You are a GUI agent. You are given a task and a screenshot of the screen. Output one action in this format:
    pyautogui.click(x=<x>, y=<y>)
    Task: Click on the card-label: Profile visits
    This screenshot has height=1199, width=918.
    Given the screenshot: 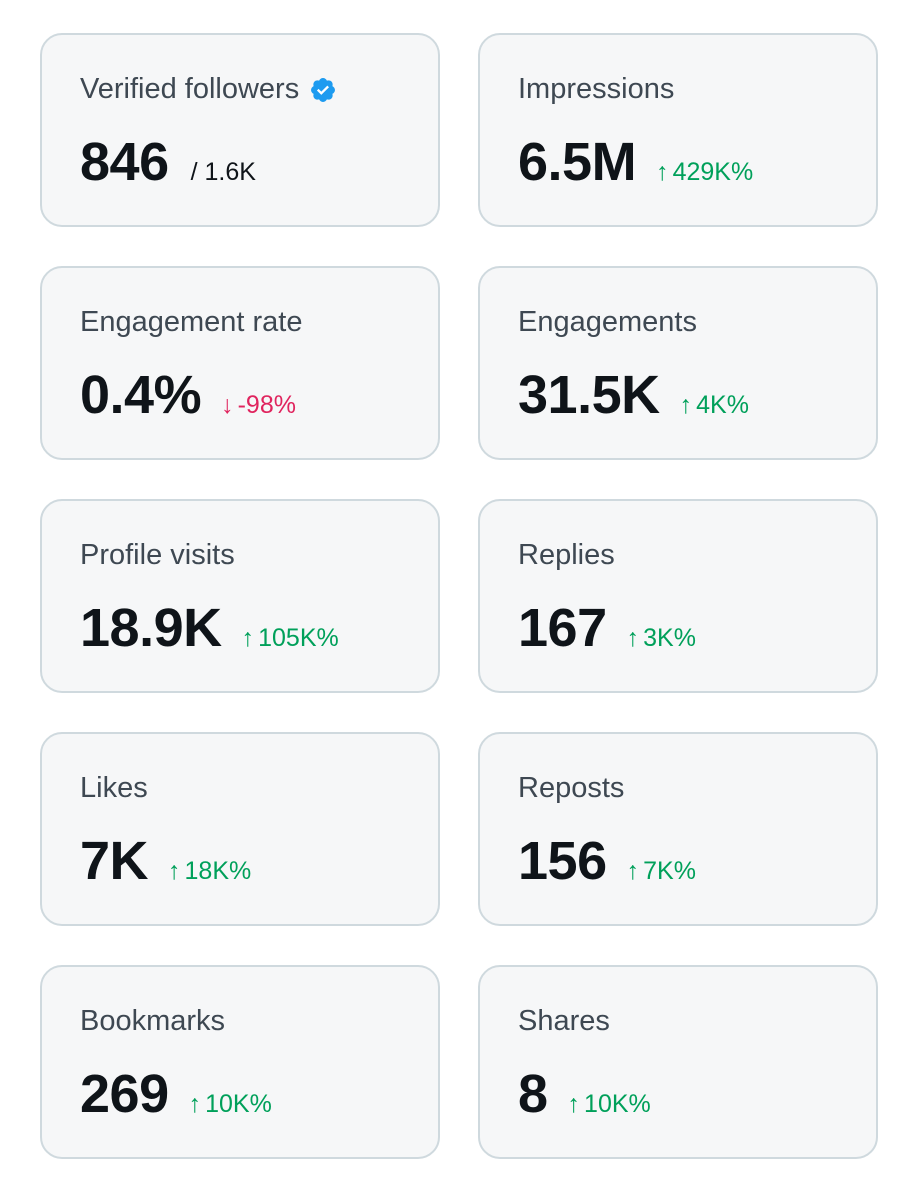 What is the action you would take?
    pyautogui.click(x=157, y=555)
    